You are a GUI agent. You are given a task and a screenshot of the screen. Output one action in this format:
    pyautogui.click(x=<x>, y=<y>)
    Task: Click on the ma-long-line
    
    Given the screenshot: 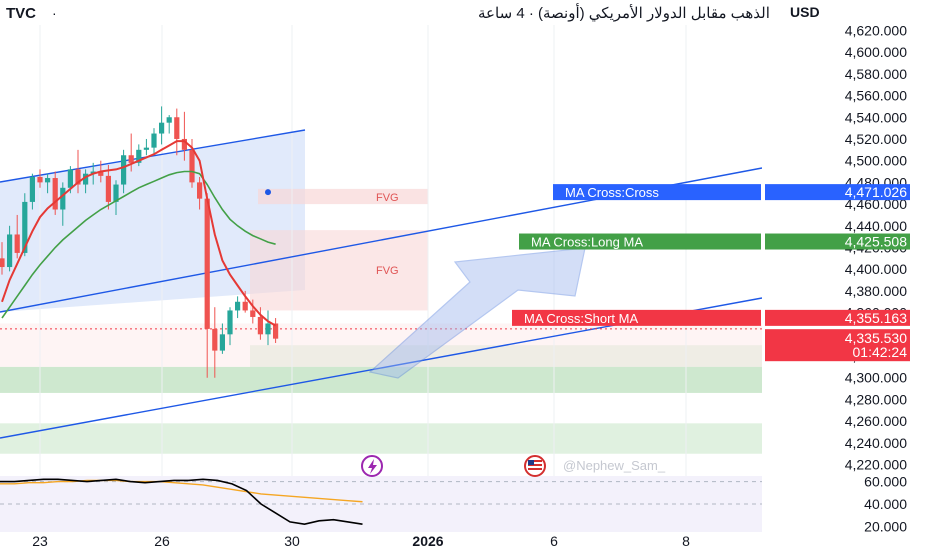 What is the action you would take?
    pyautogui.click(x=138, y=244)
    